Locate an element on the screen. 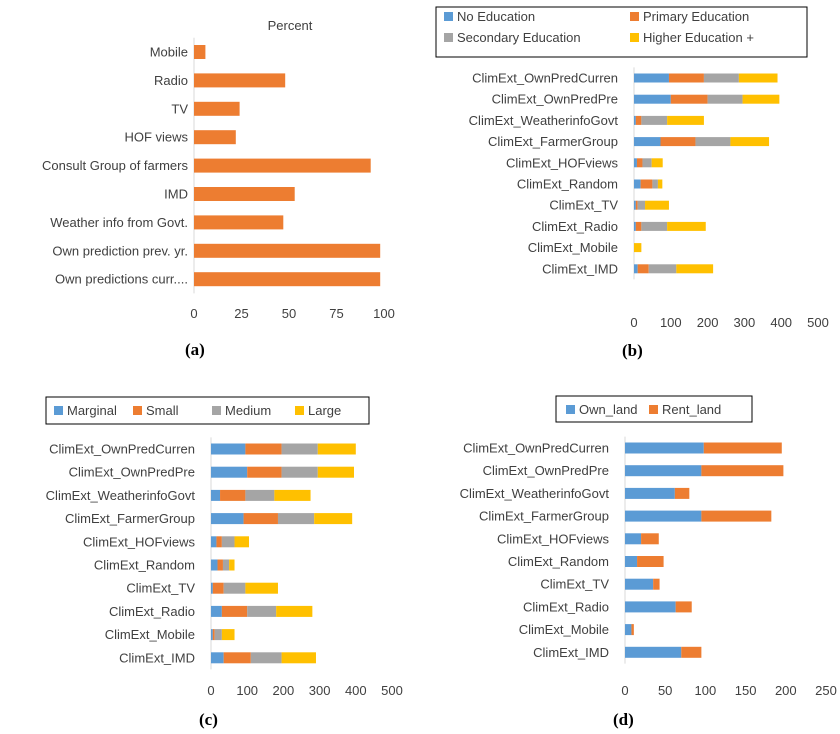 This screenshot has height=734, width=840. legend-entry: No Education is located at coordinates (496, 16).